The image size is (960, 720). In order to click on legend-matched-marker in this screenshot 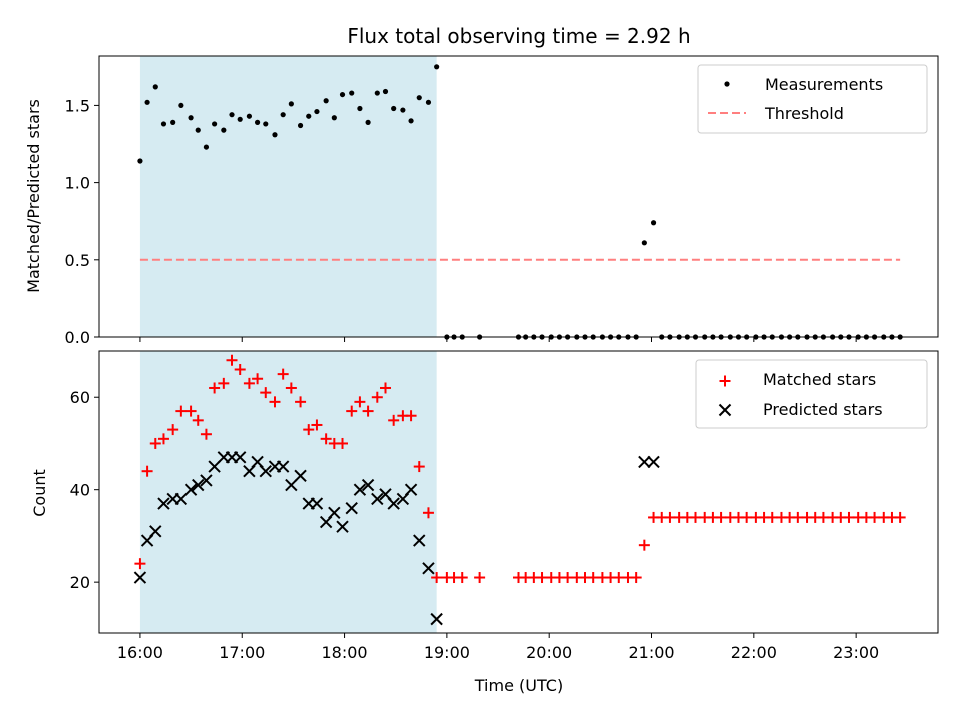, I will do `click(725, 381)`.